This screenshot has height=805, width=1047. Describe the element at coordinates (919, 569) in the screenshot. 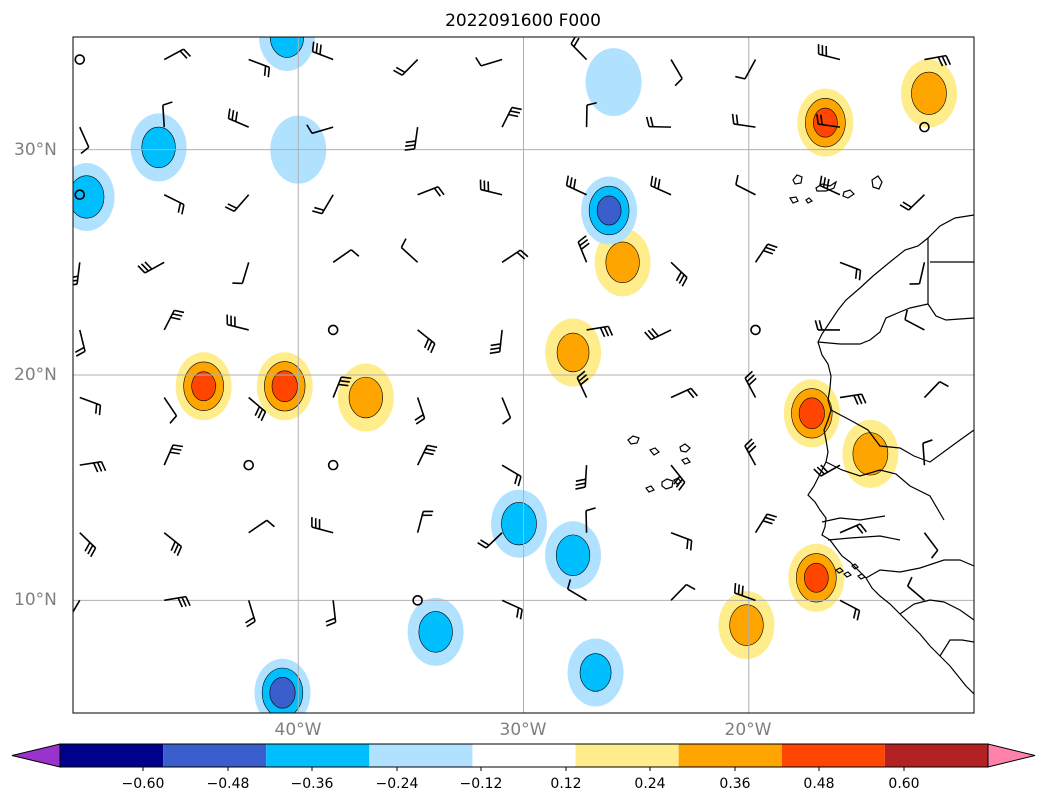

I see `guinea-border` at that location.